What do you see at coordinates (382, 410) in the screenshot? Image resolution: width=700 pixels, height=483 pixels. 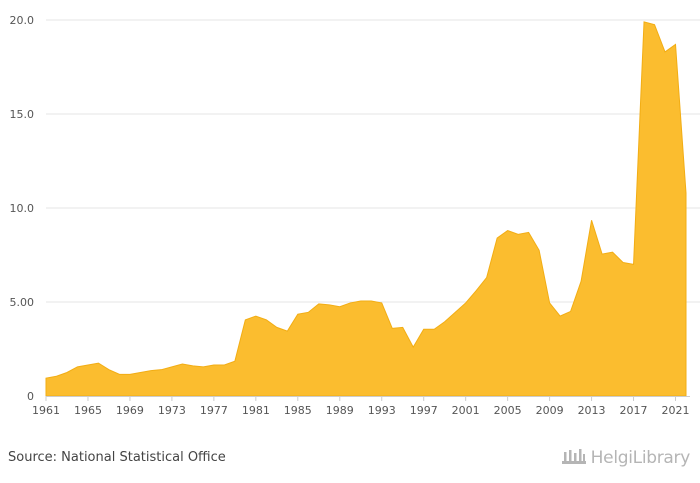 I see `x-tick-label: 1993` at bounding box center [382, 410].